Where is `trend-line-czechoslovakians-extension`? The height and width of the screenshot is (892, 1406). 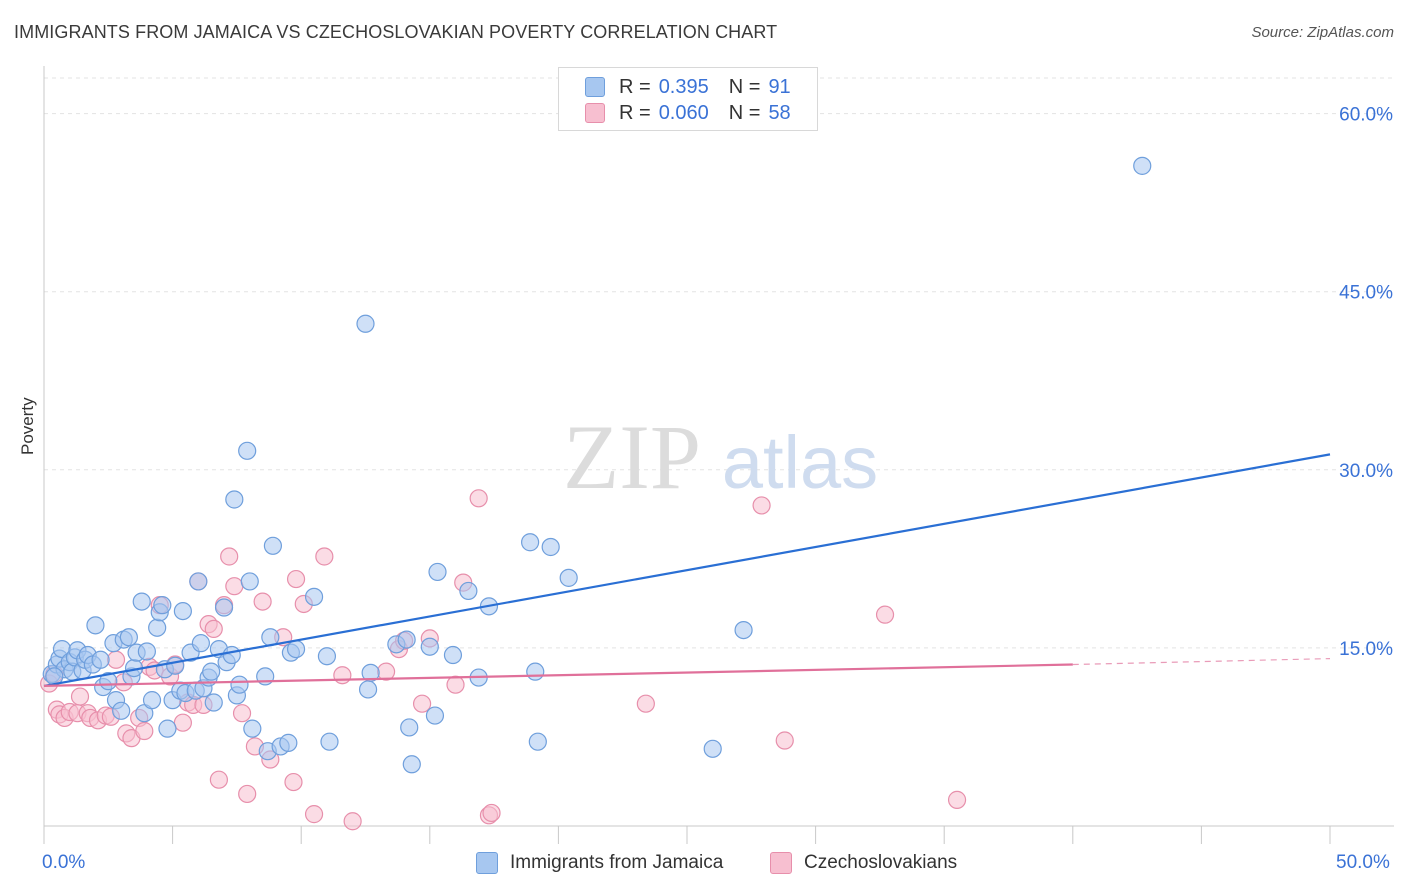
trend-line-czechoslovakians-extension is located at coordinates (1201, 661).